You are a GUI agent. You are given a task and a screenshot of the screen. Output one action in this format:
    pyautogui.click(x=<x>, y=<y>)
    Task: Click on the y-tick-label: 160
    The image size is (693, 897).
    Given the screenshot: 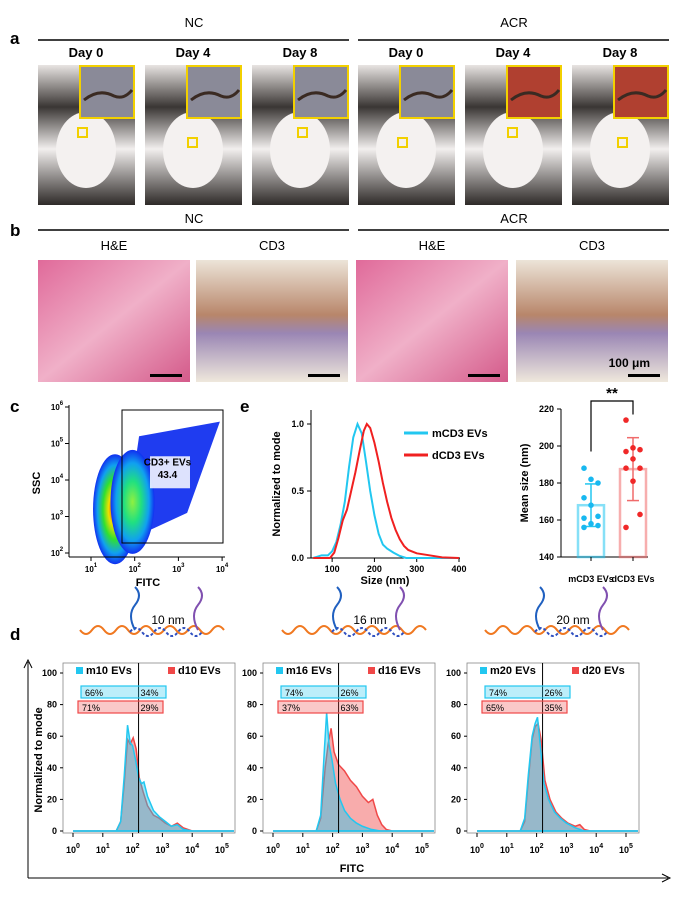 What is the action you would take?
    pyautogui.click(x=546, y=520)
    